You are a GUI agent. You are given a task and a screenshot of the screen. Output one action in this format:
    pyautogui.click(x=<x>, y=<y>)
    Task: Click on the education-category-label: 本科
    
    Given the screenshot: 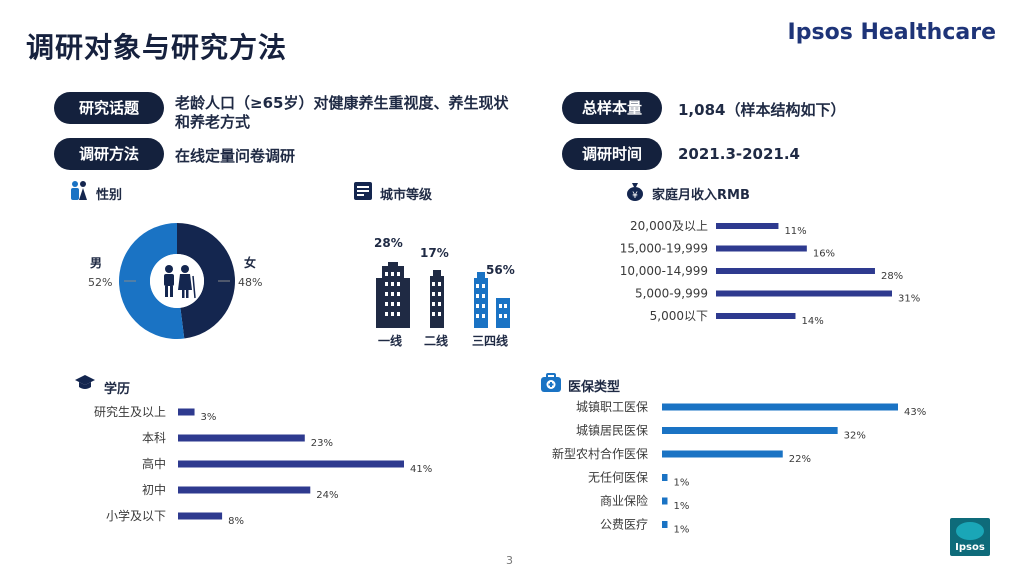 What is the action you would take?
    pyautogui.click(x=154, y=438)
    